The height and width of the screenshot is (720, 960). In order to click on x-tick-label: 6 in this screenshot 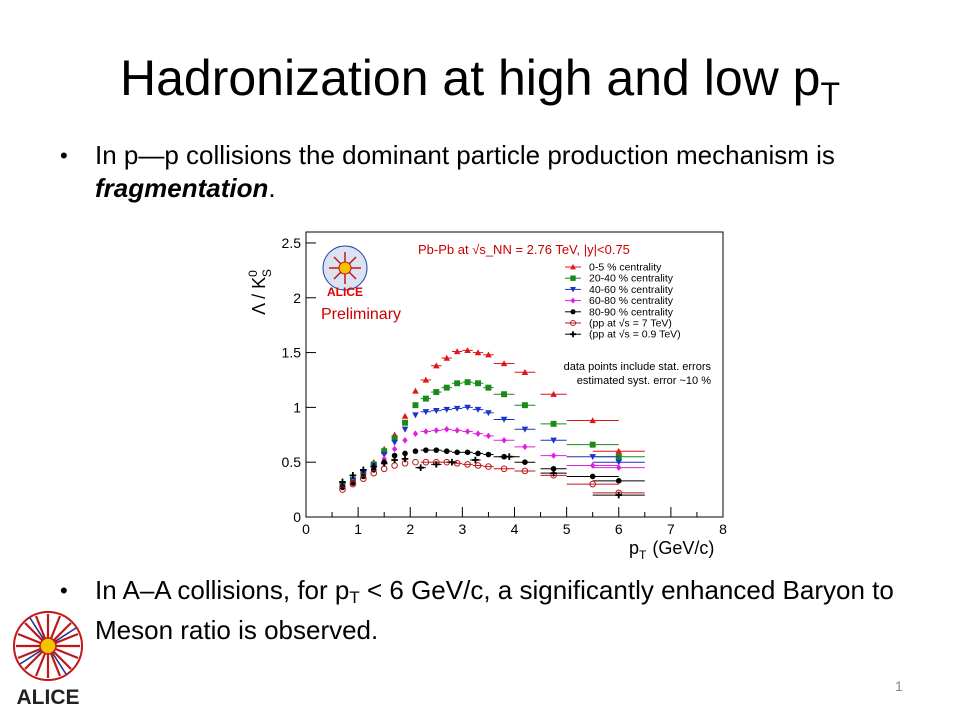, I will do `click(619, 529)`.